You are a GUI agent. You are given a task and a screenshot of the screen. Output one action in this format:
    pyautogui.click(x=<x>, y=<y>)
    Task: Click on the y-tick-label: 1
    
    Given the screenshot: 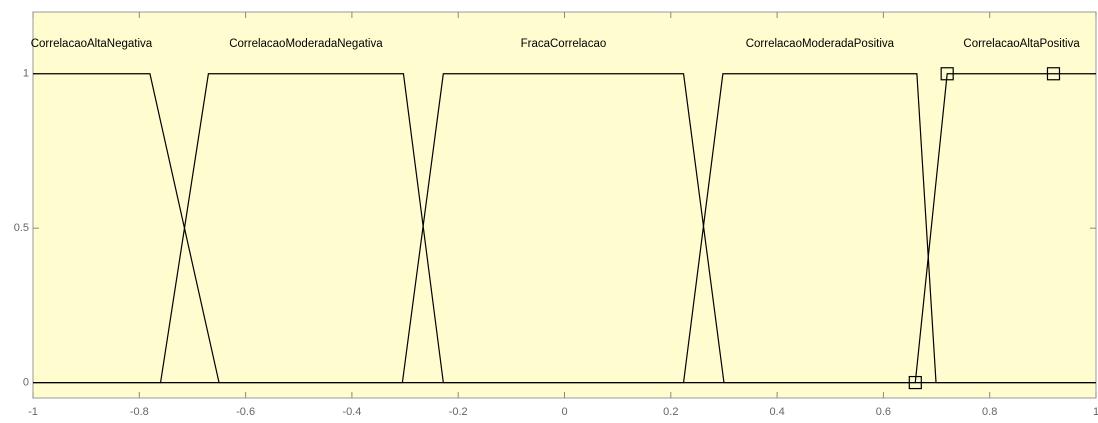 What is the action you would take?
    pyautogui.click(x=26, y=74)
    